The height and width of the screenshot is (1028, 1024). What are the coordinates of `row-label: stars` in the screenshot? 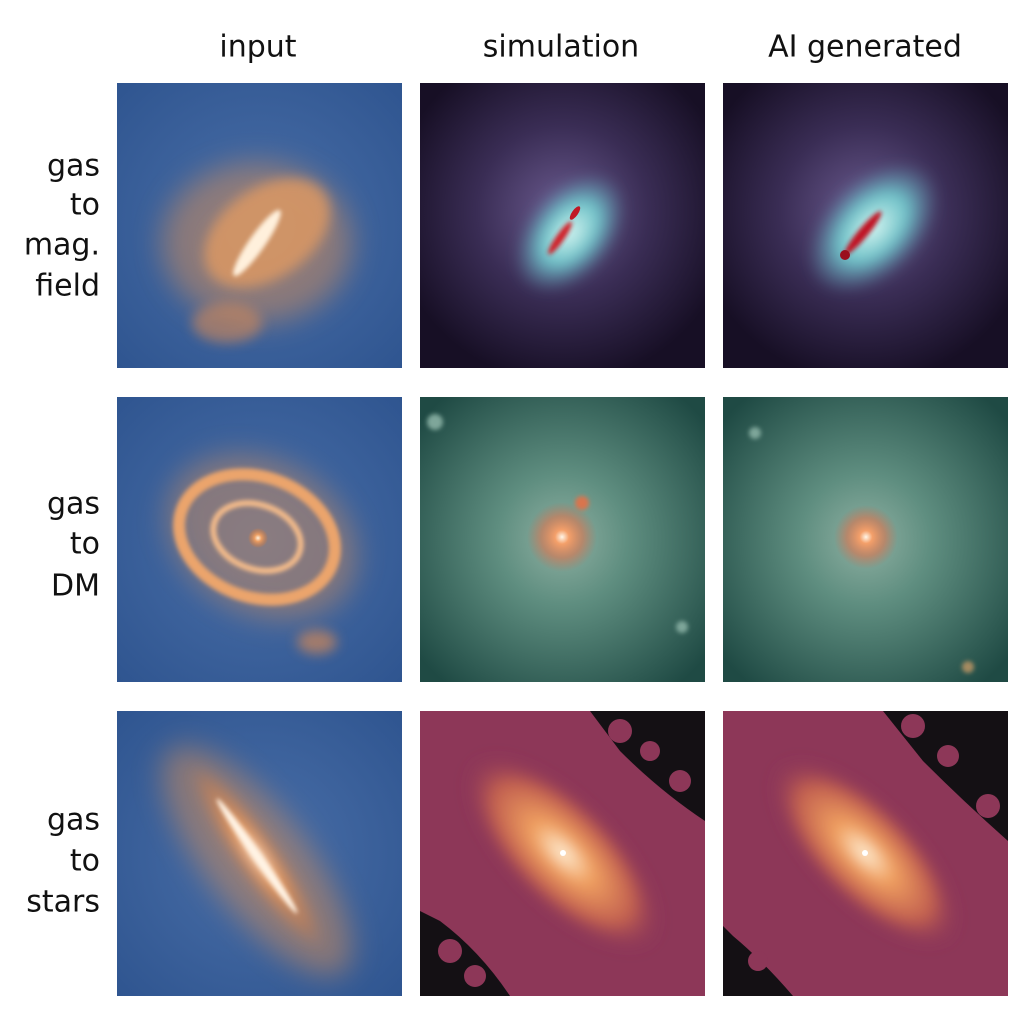 It's located at (63, 902).